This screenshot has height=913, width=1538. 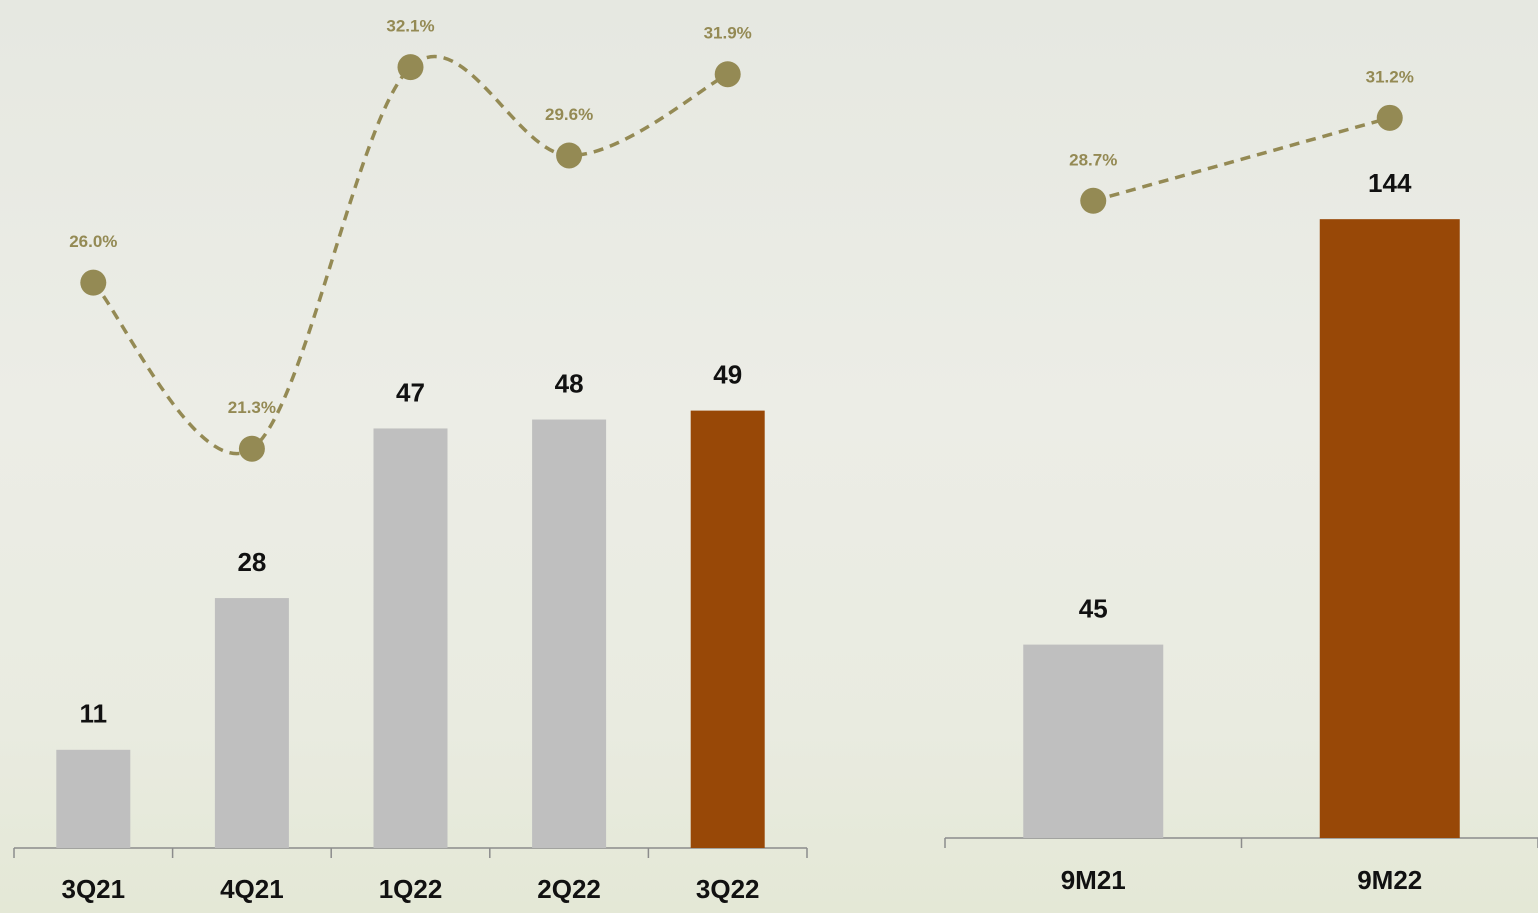 I want to click on x-tick-label: 3Q22, so click(x=728, y=889).